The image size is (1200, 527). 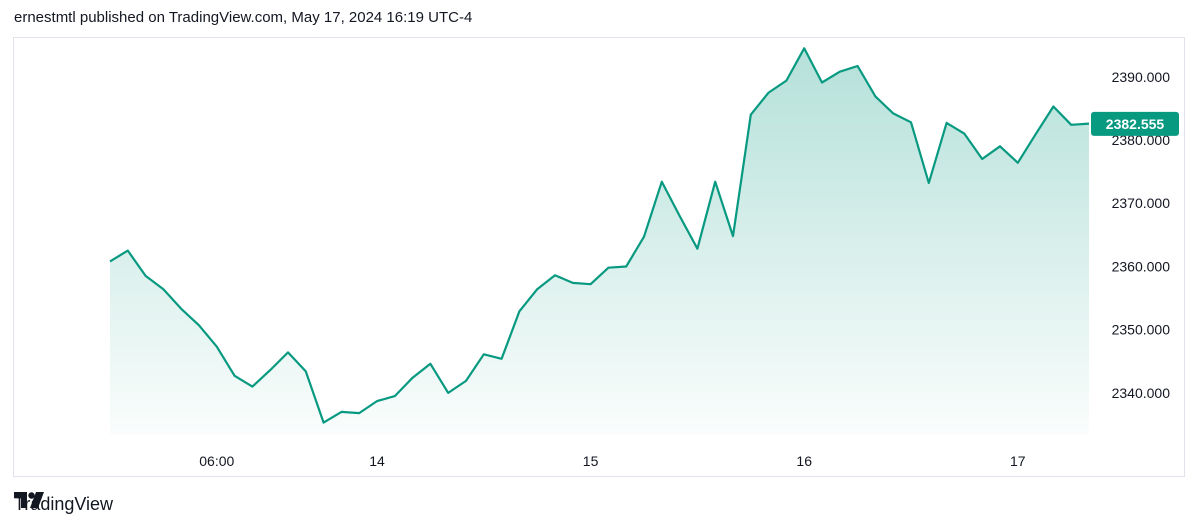 I want to click on y-tick-label: 2370.000, so click(x=1141, y=203).